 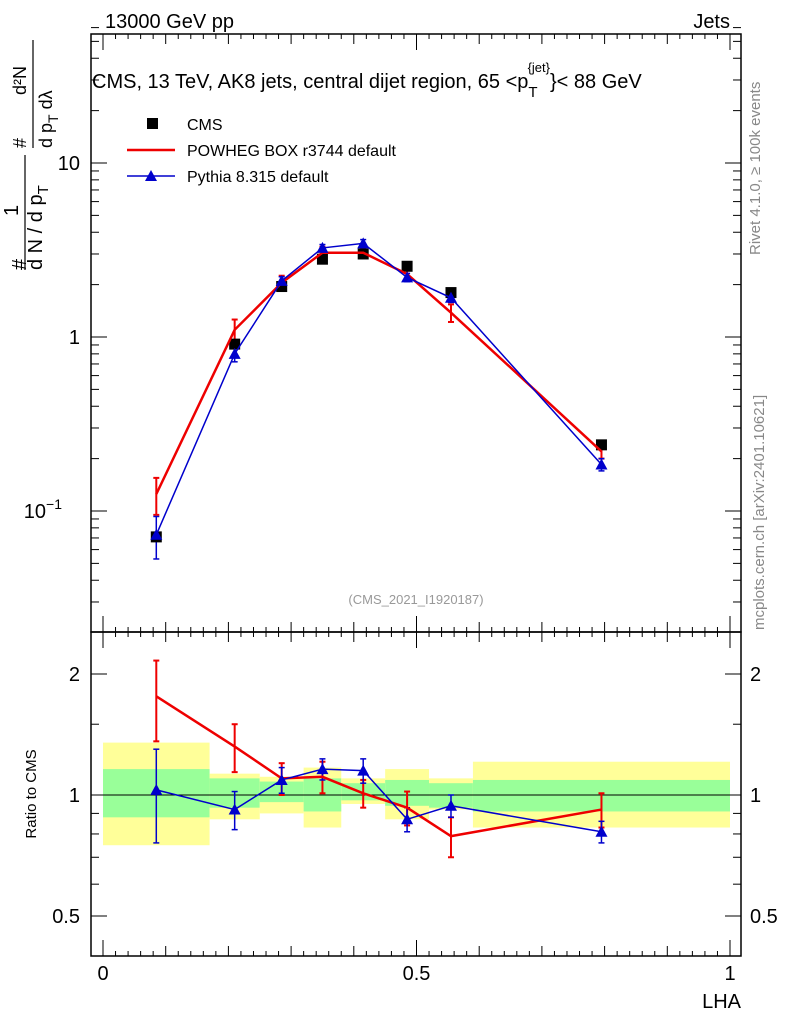 I want to click on header-right: Jets, so click(x=711, y=22).